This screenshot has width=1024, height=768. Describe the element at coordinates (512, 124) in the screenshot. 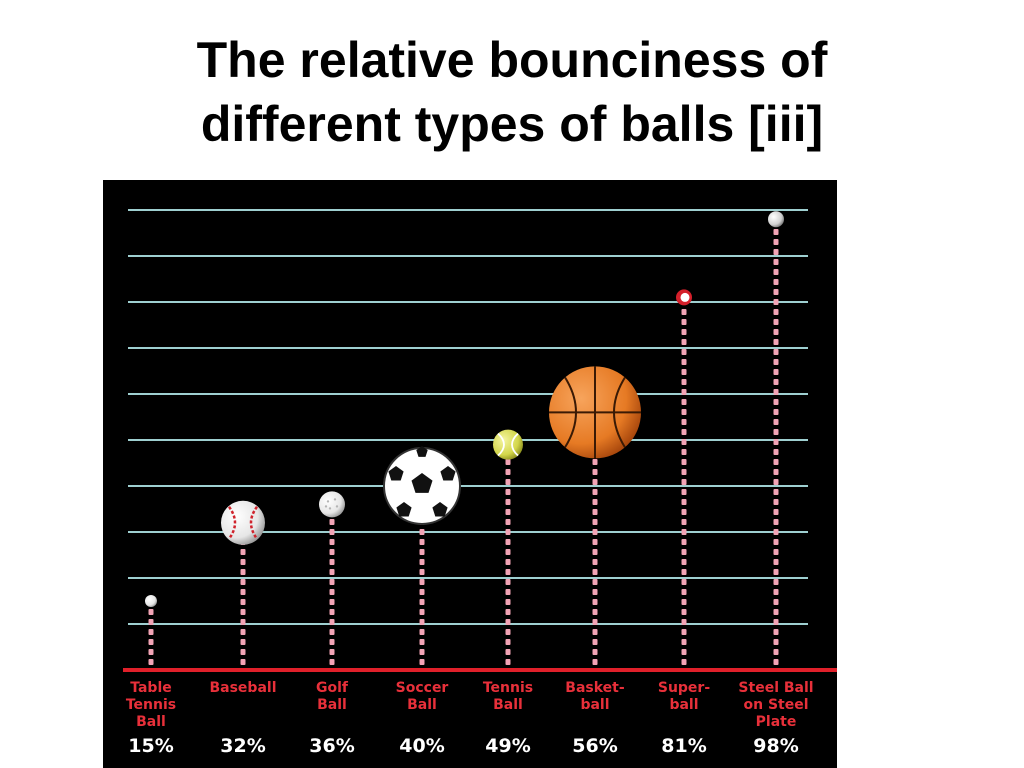

I see `title-line-2: different types of balls [iii]` at that location.